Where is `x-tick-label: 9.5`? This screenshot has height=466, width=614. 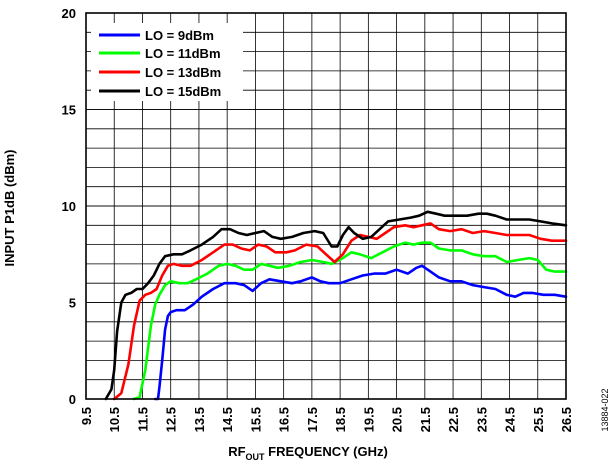
x-tick-label: 9.5 is located at coordinates (86, 416).